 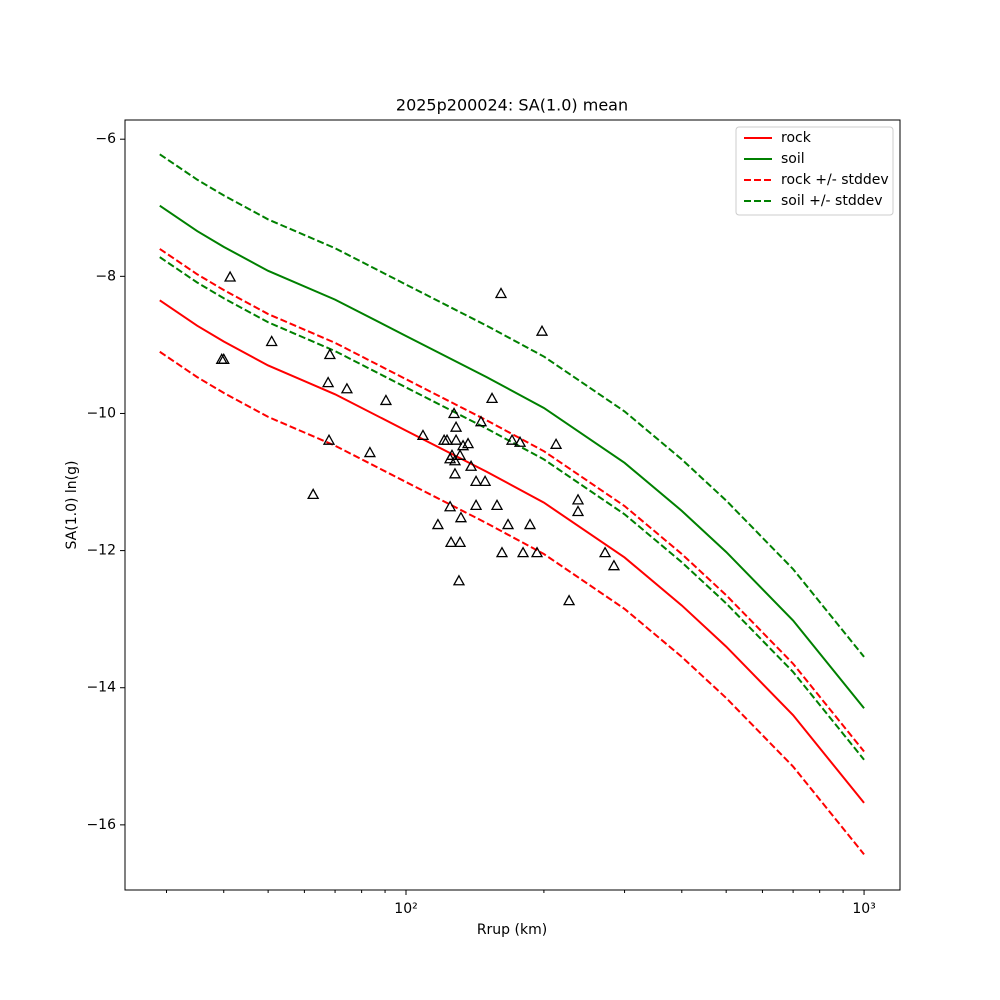 I want to click on y-tick-label: −8, so click(x=105, y=276).